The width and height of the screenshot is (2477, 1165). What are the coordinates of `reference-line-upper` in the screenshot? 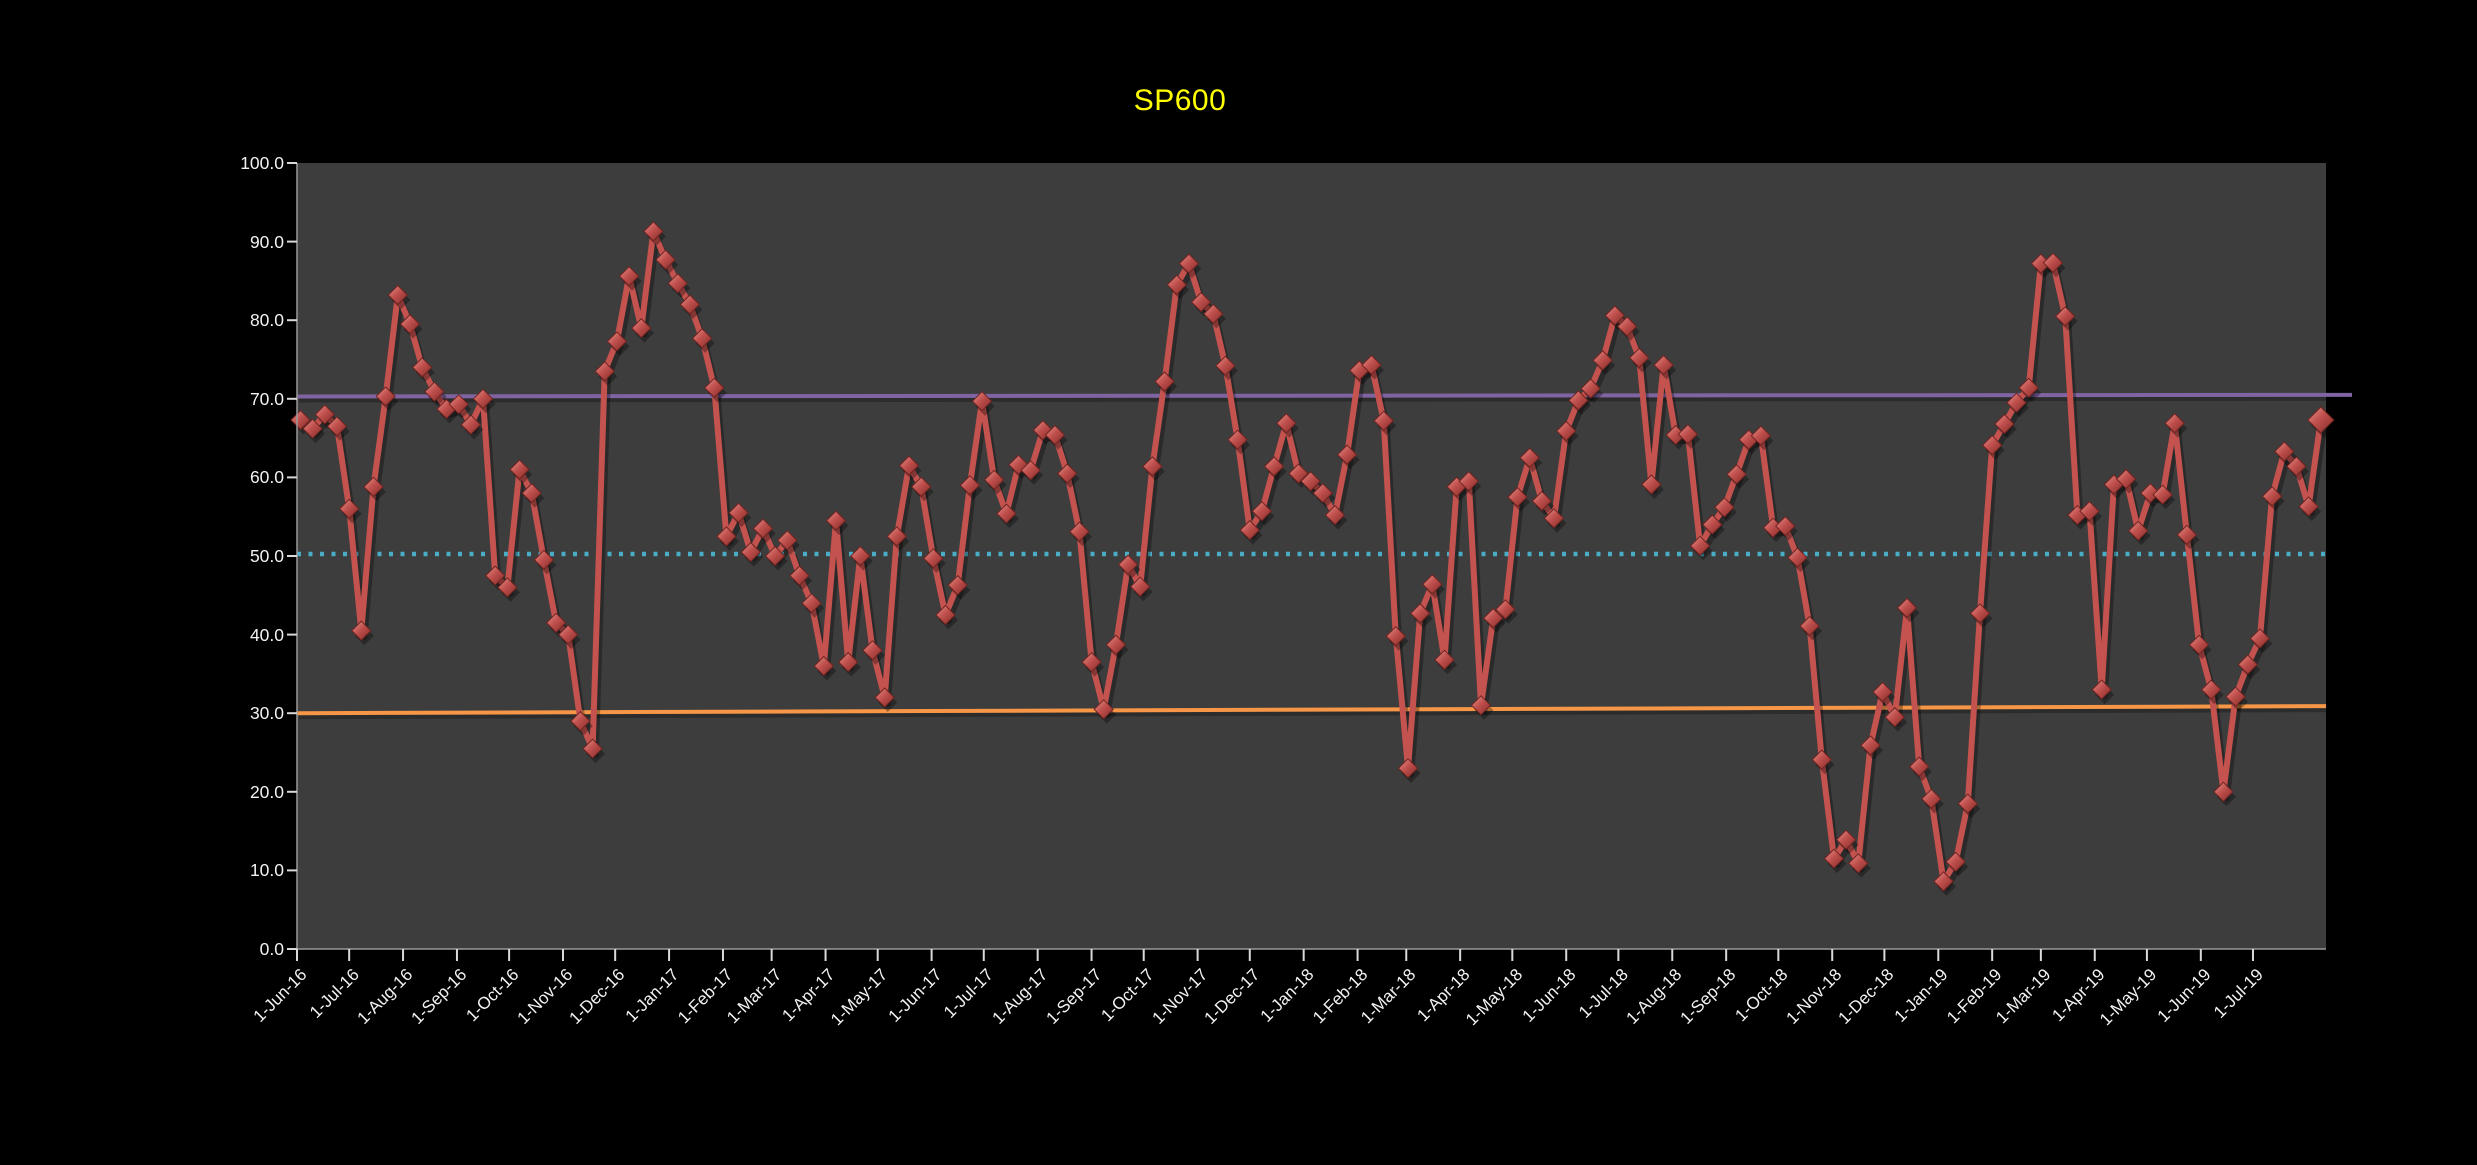 It's located at (1324, 395).